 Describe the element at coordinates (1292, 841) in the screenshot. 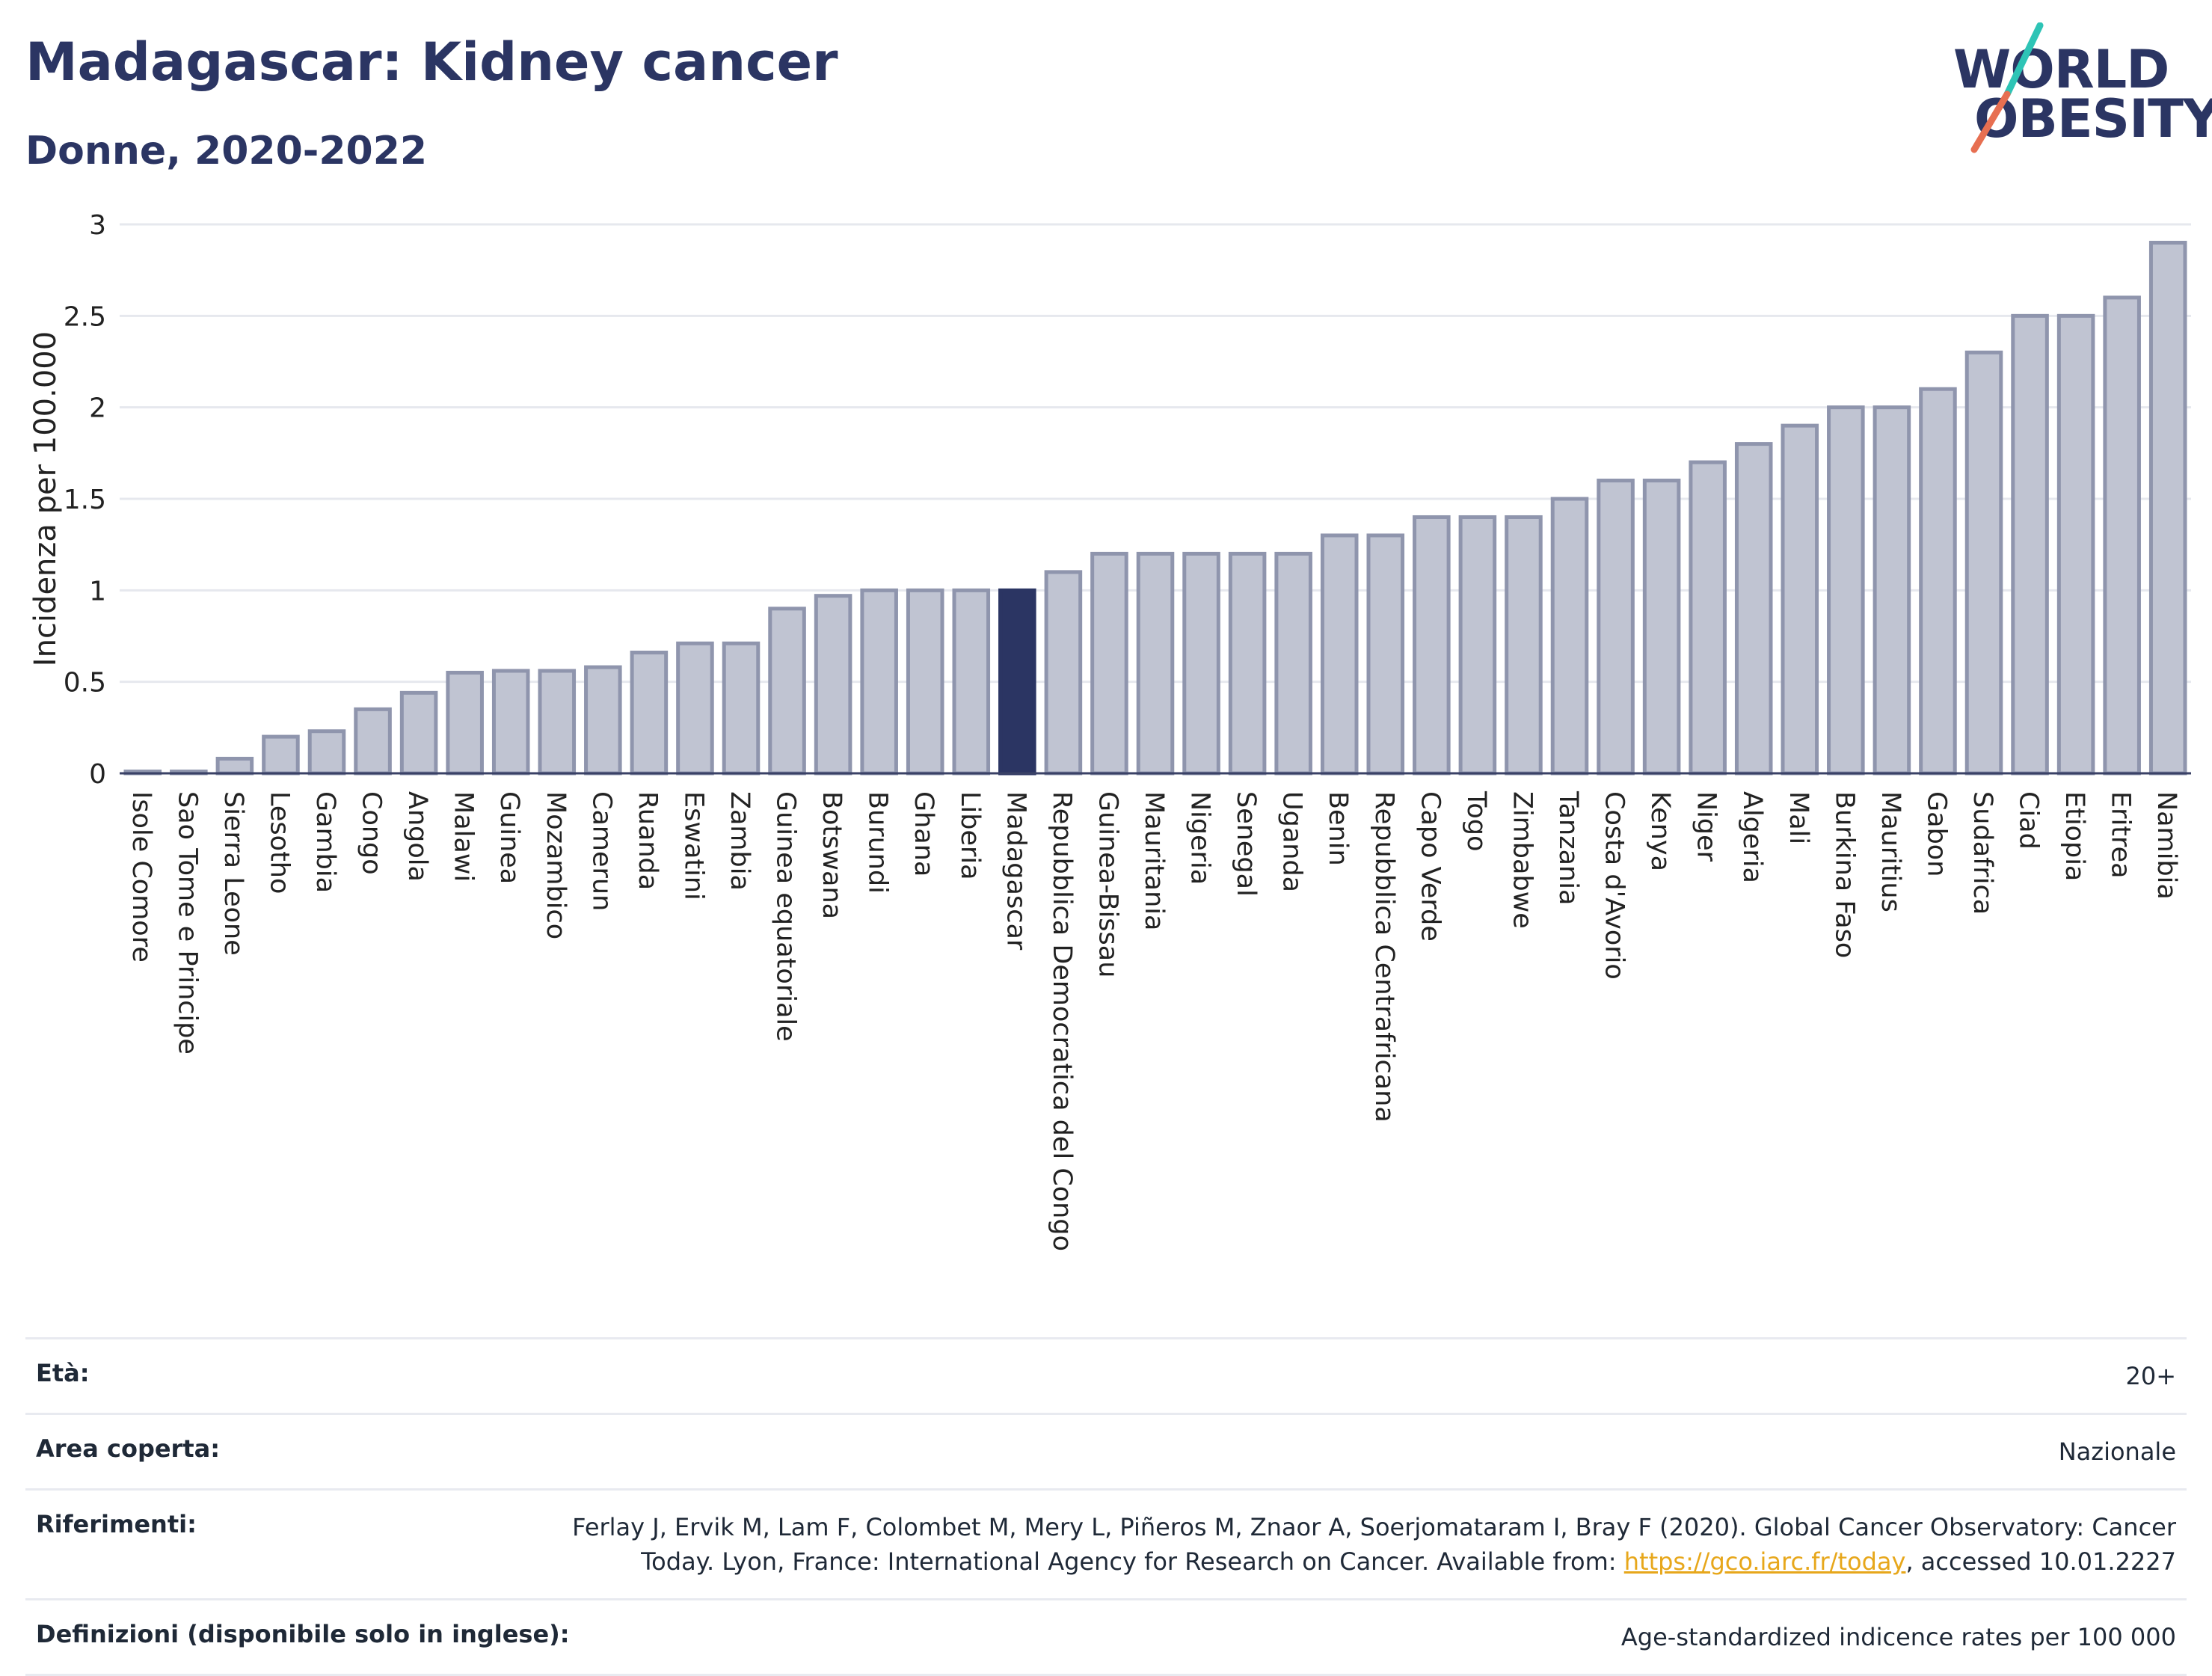

I see `x-tick-label: Uganda` at that location.